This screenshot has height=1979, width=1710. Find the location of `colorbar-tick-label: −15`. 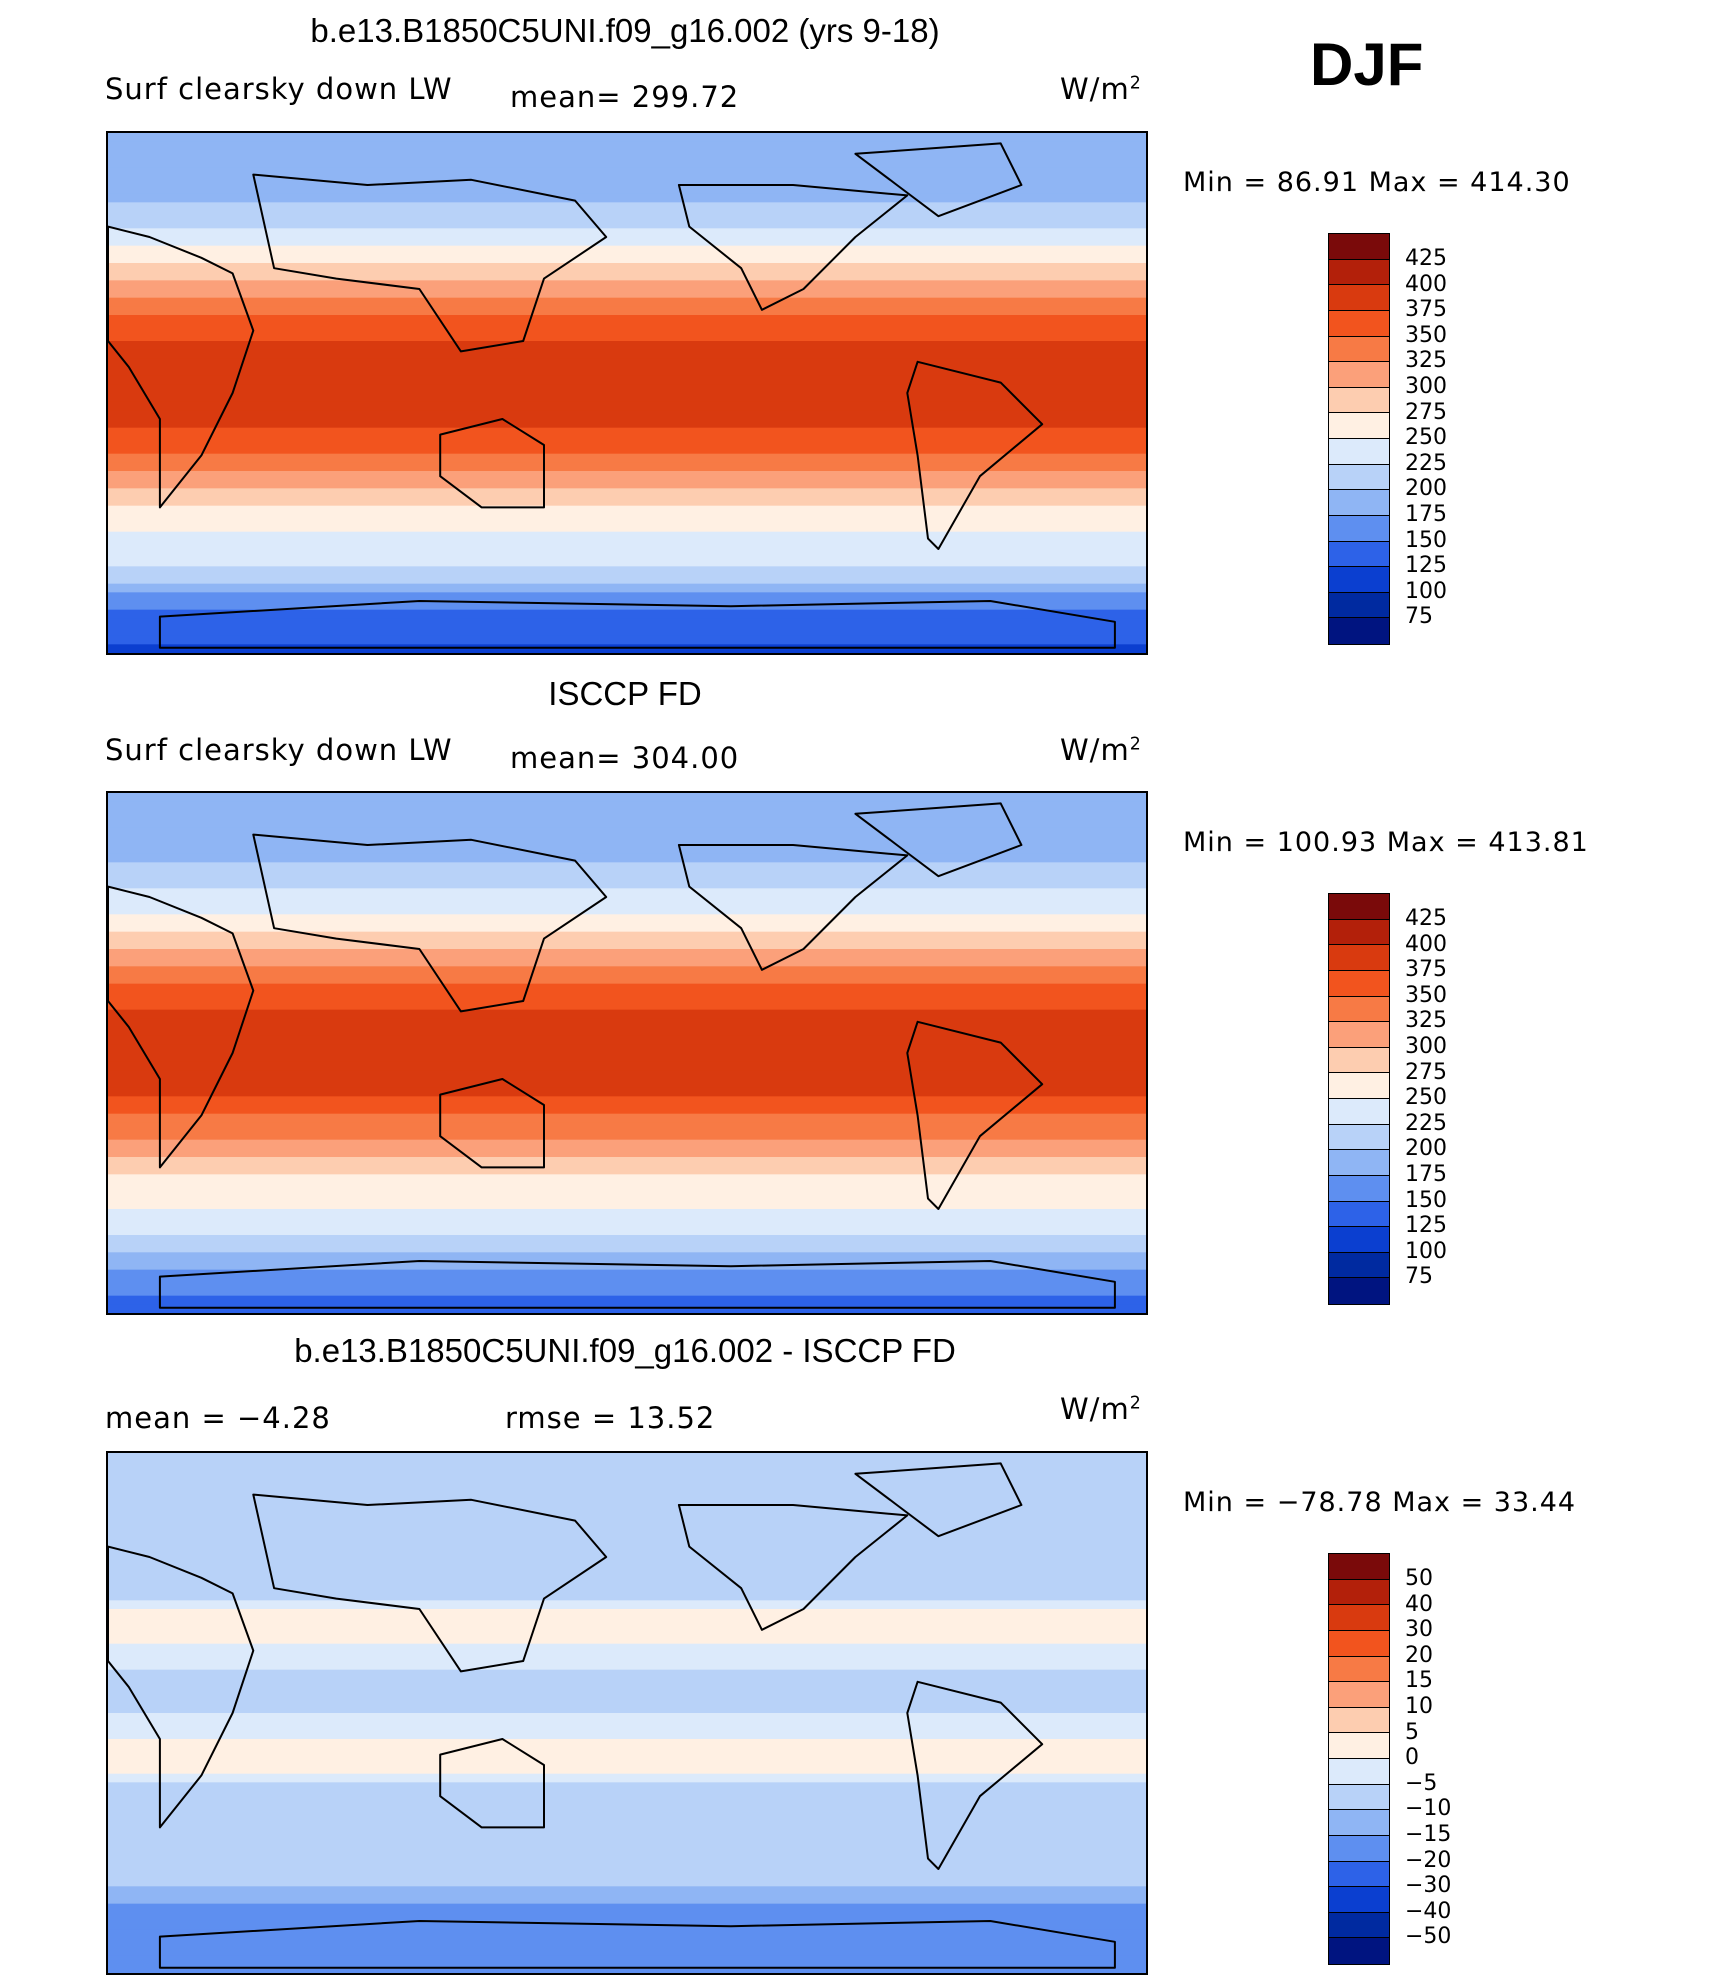

colorbar-tick-label: −15 is located at coordinates (1428, 1834).